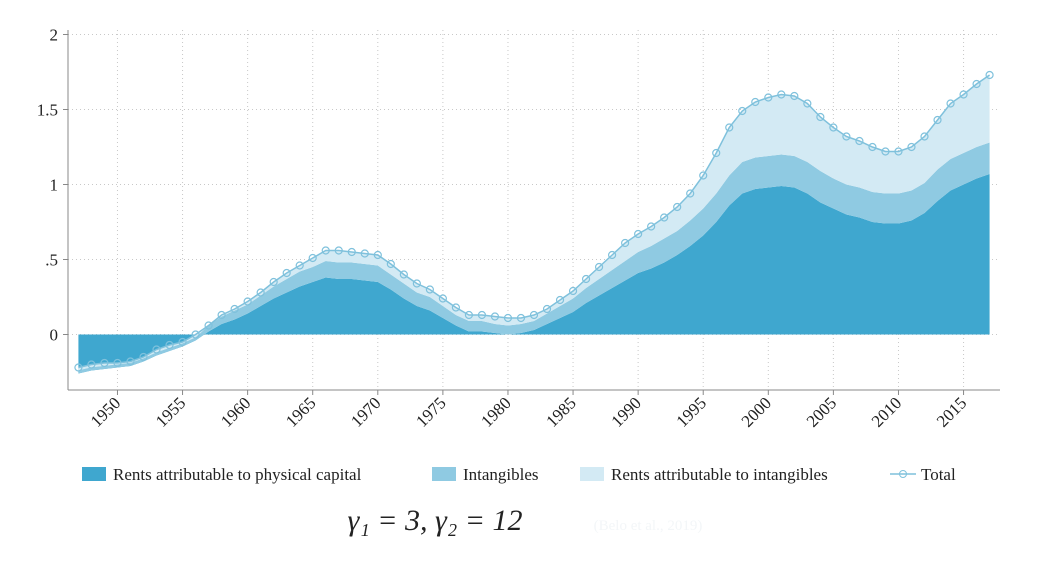 The image size is (1039, 563). Describe the element at coordinates (719, 474) in the screenshot. I see `legend-label: Rents attributable to intangibles` at that location.